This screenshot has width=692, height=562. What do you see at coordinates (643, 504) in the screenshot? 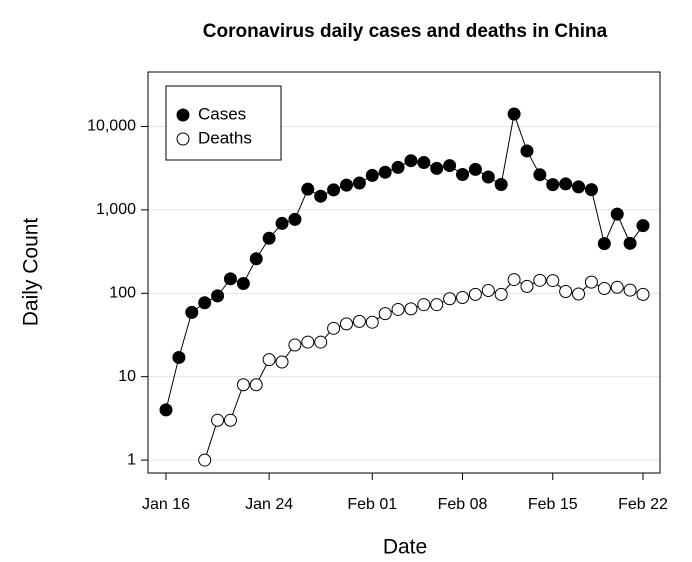
I see `x-tick-label: Feb 22` at bounding box center [643, 504].